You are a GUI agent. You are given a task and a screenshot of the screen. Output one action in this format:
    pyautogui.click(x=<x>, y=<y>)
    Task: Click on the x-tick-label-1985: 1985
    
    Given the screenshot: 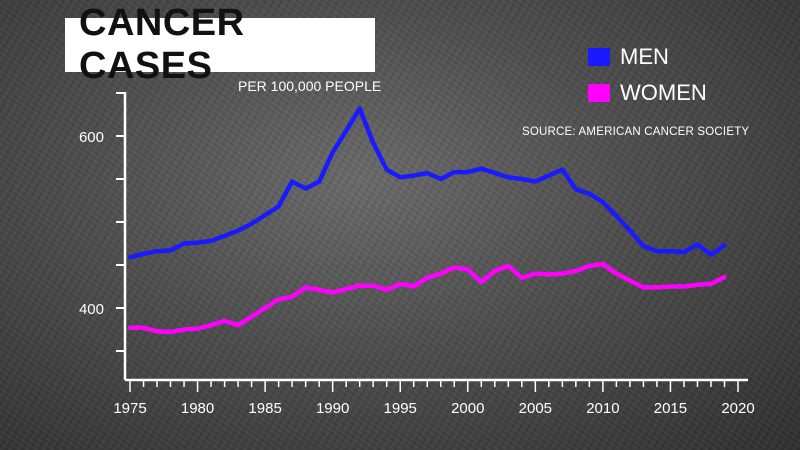 What is the action you would take?
    pyautogui.click(x=264, y=408)
    